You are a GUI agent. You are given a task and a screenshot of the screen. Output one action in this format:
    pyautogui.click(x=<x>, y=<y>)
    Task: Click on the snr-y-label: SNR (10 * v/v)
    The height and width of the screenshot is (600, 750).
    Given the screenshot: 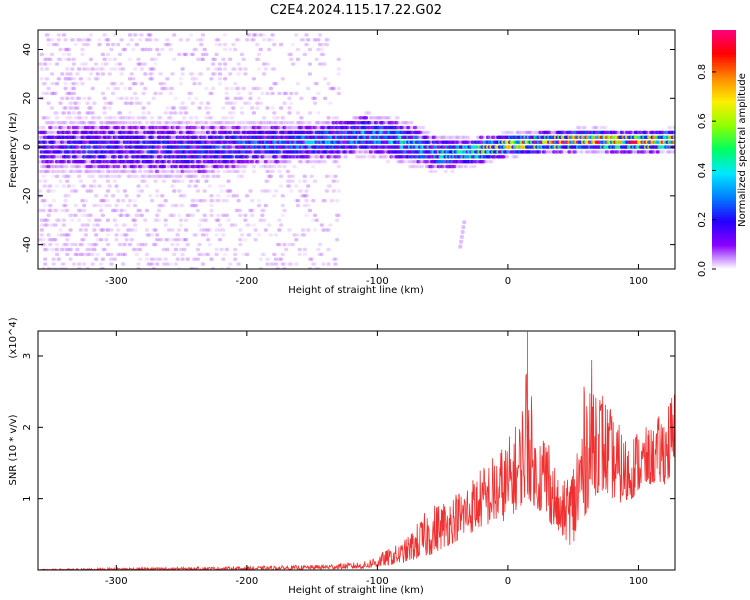 What is the action you would take?
    pyautogui.click(x=13, y=449)
    